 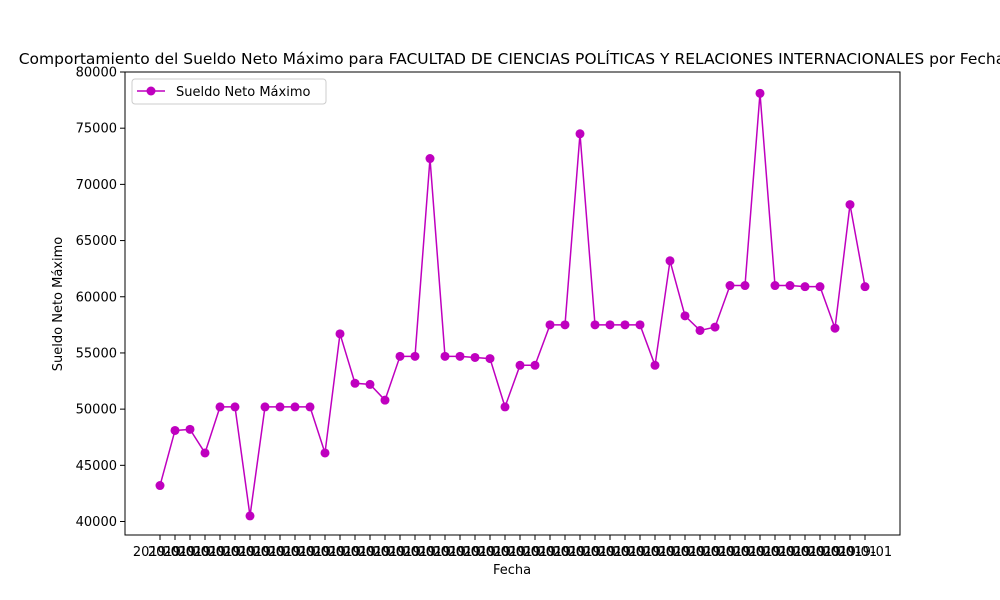 I want to click on y-tick-label: 70000, so click(x=96, y=185).